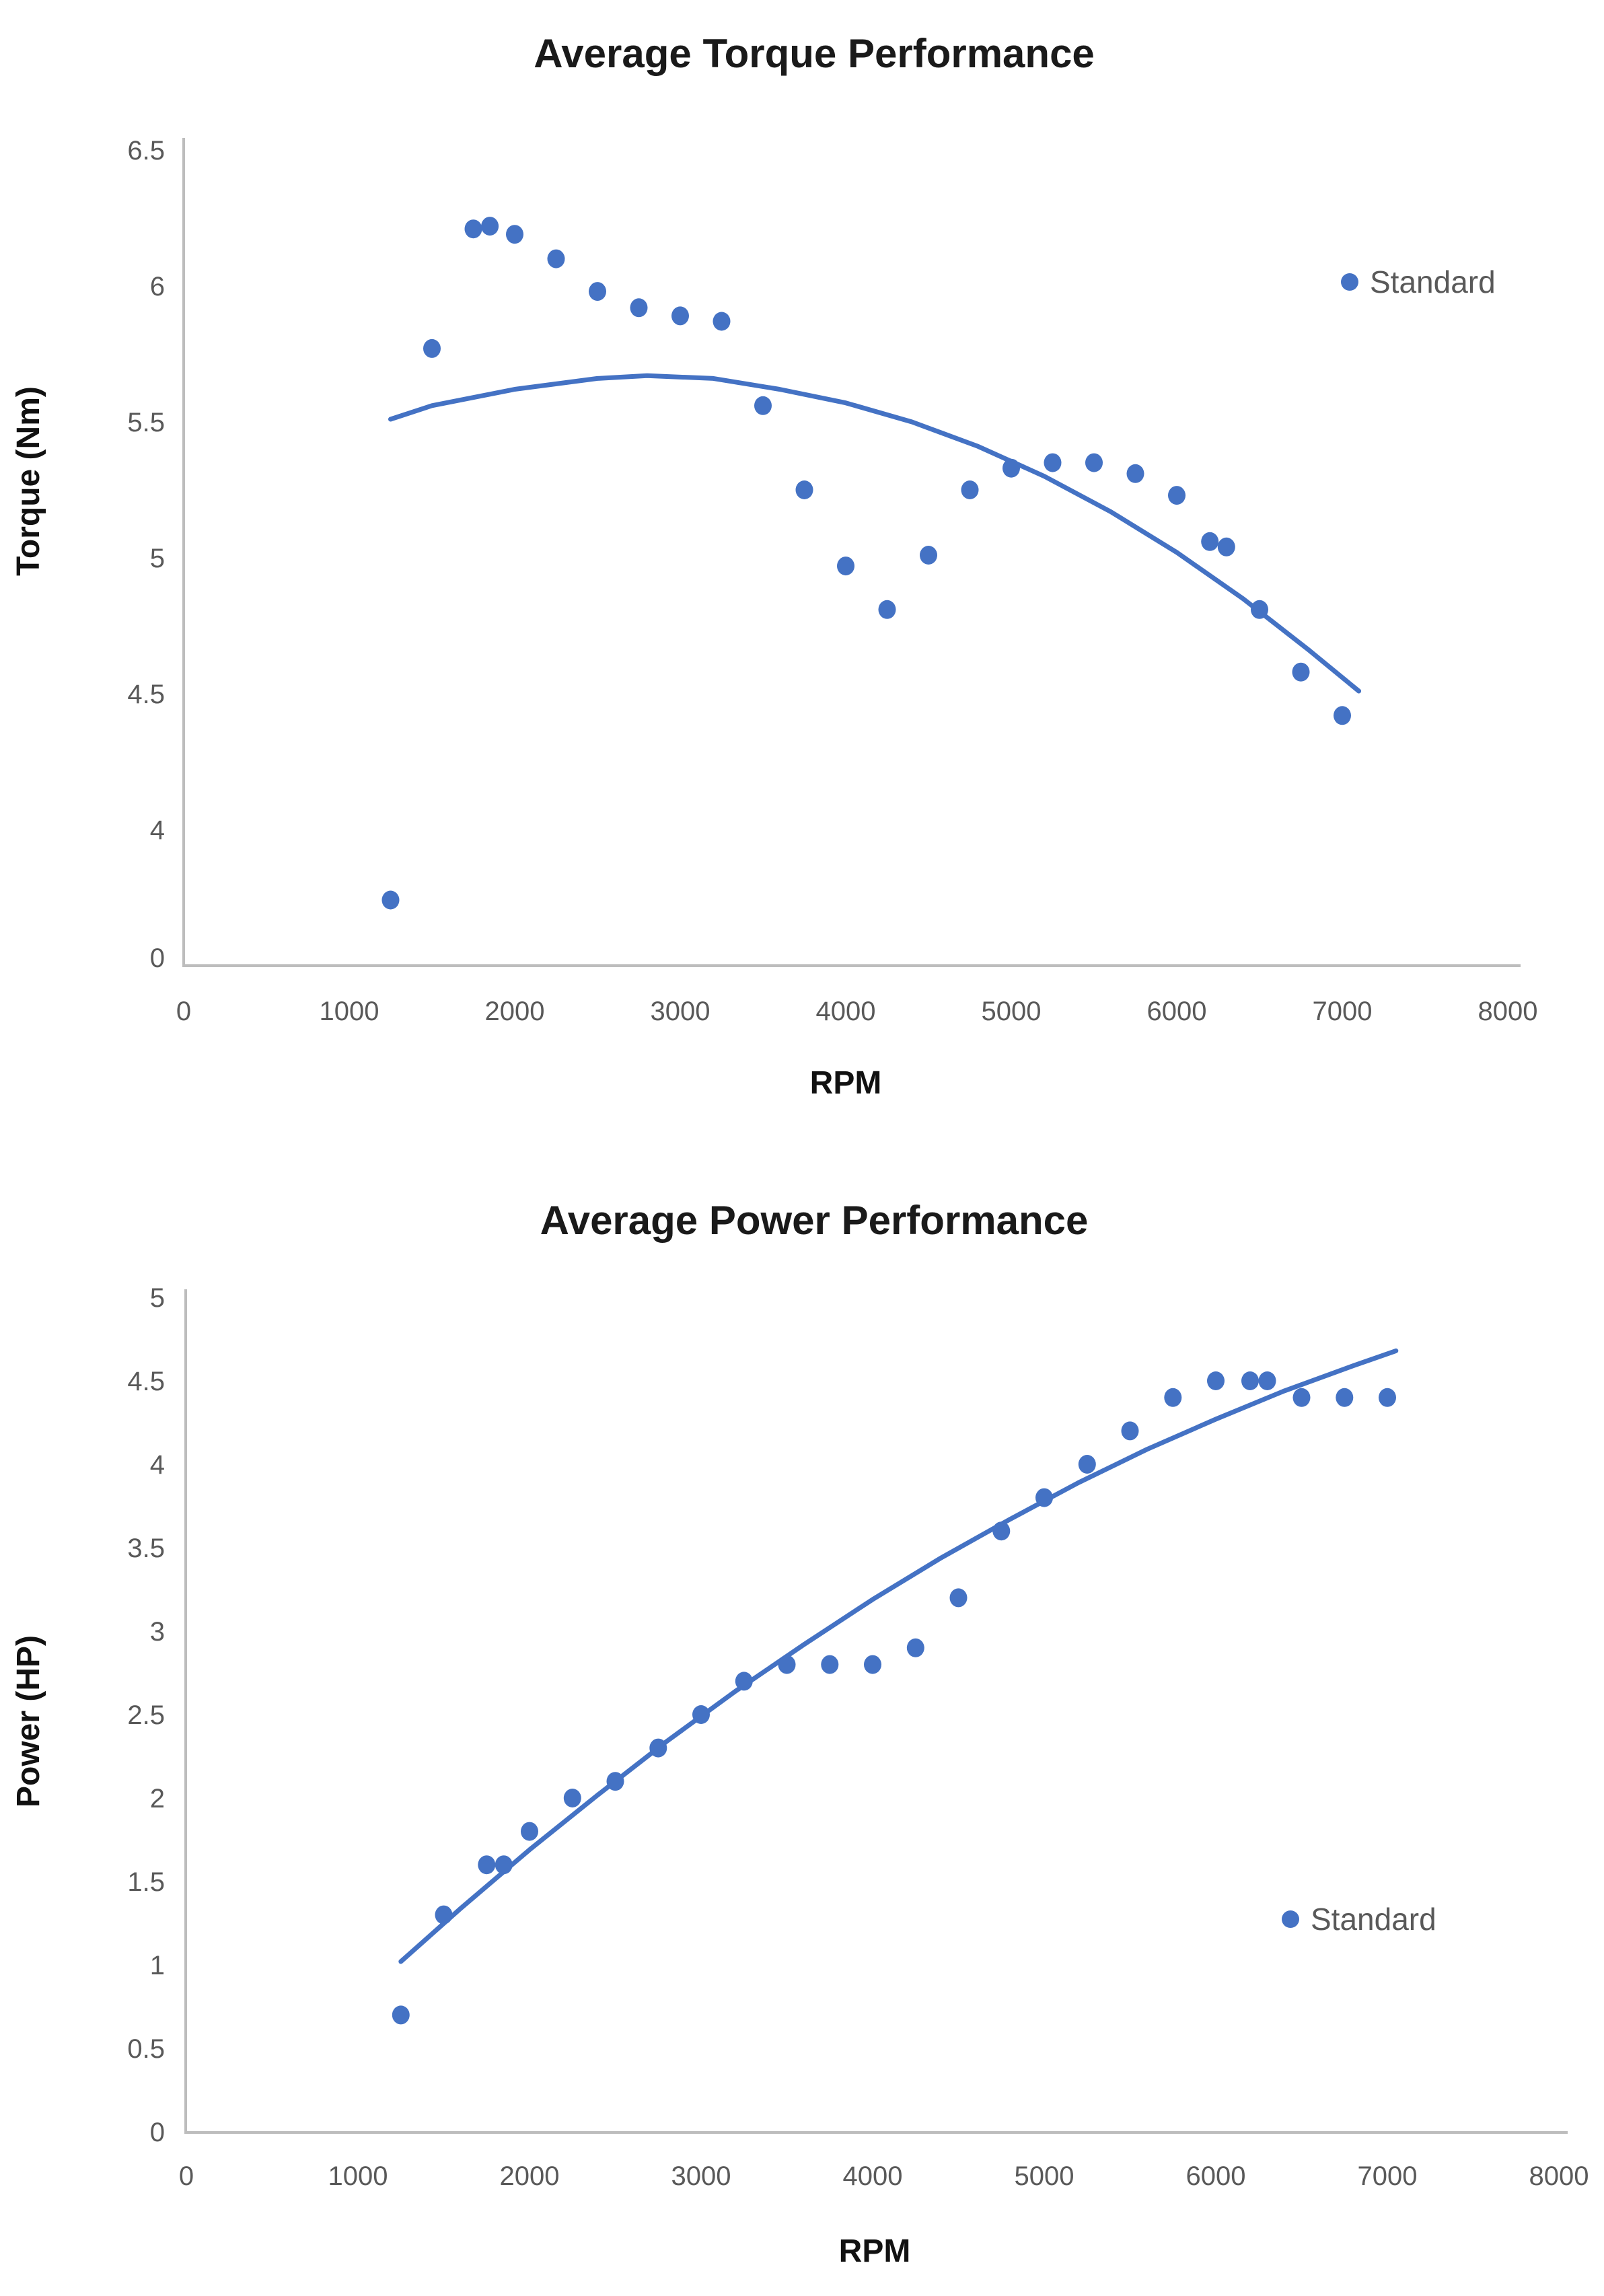 This screenshot has width=1604, height=2296. What do you see at coordinates (1343, 1011) in the screenshot?
I see `x-tick-label: 7000` at bounding box center [1343, 1011].